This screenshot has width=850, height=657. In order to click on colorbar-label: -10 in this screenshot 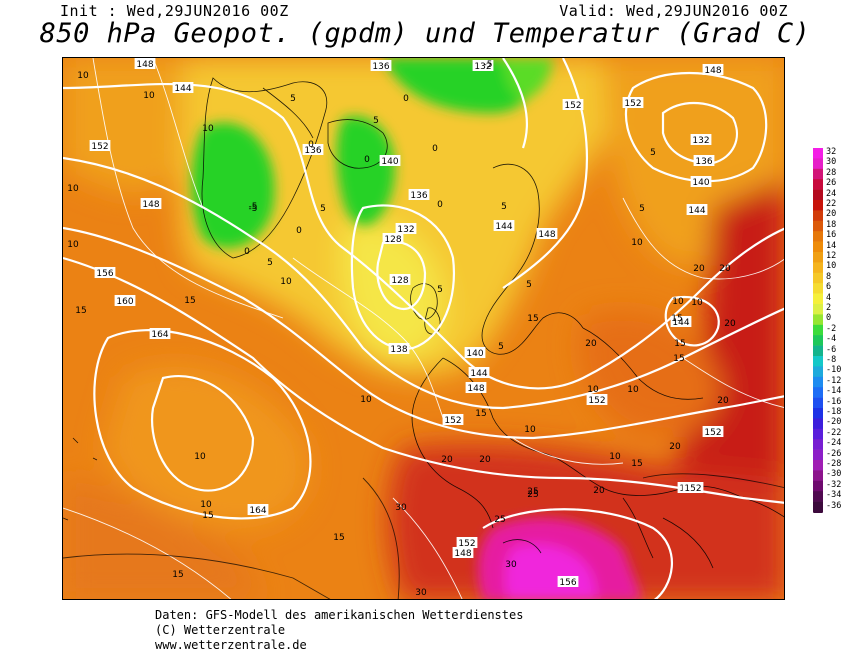, I will do `click(834, 370)`.